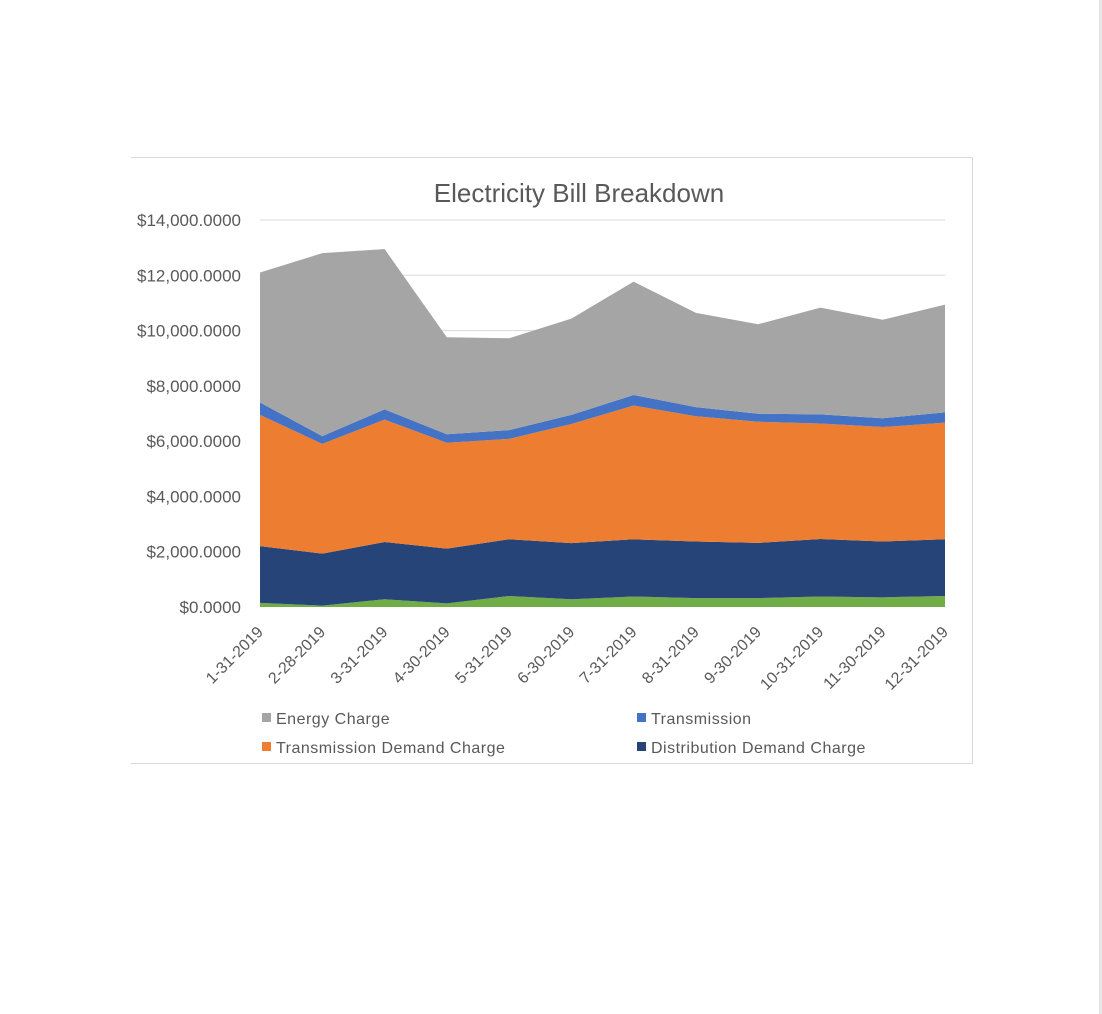  Describe the element at coordinates (189, 275) in the screenshot. I see `y-tick-label: $12,000.0000` at that location.